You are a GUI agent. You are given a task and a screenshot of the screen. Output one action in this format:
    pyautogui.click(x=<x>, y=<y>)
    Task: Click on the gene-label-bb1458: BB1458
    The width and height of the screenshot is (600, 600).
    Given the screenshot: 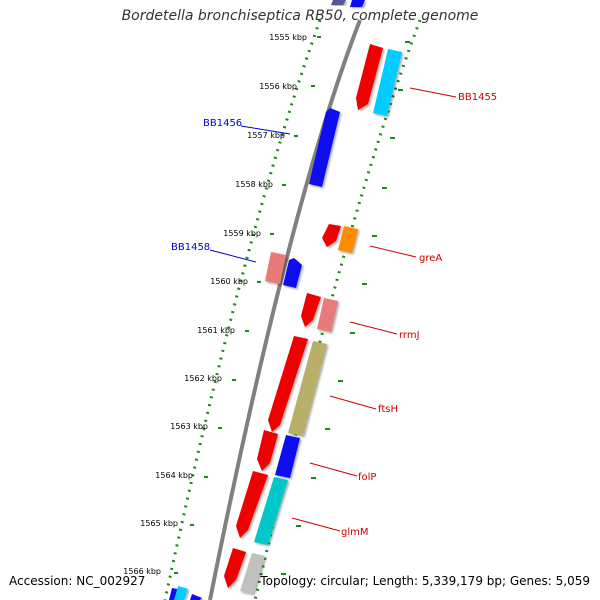 What is the action you would take?
    pyautogui.click(x=190, y=247)
    